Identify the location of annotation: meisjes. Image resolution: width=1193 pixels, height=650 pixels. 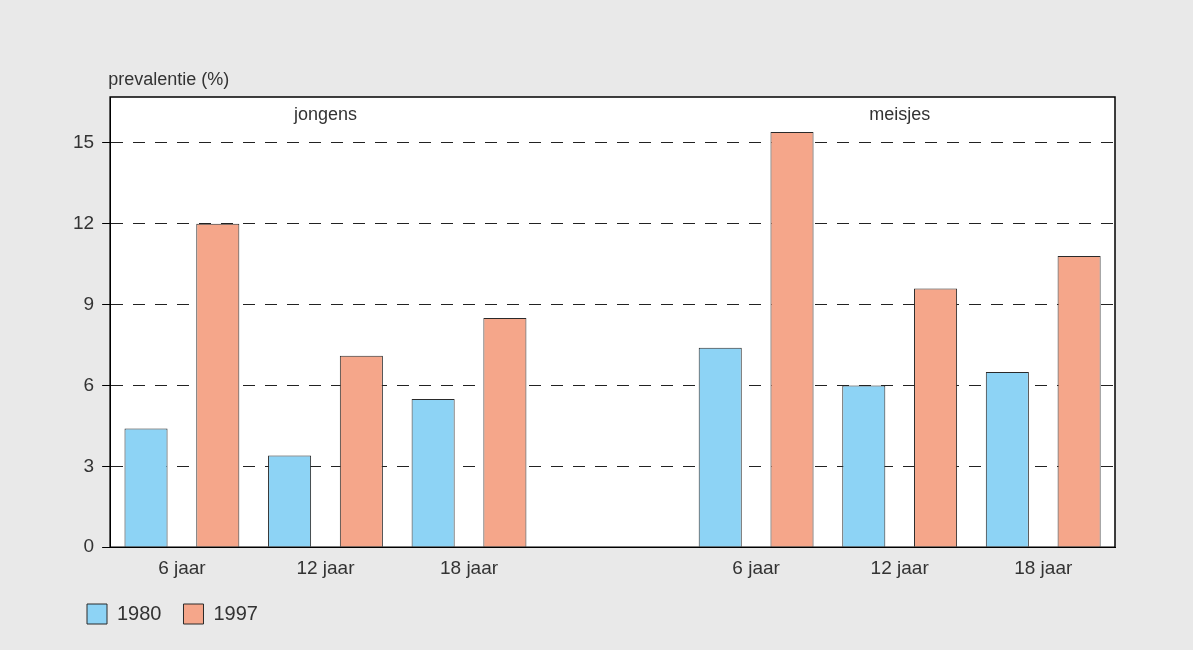
(900, 113).